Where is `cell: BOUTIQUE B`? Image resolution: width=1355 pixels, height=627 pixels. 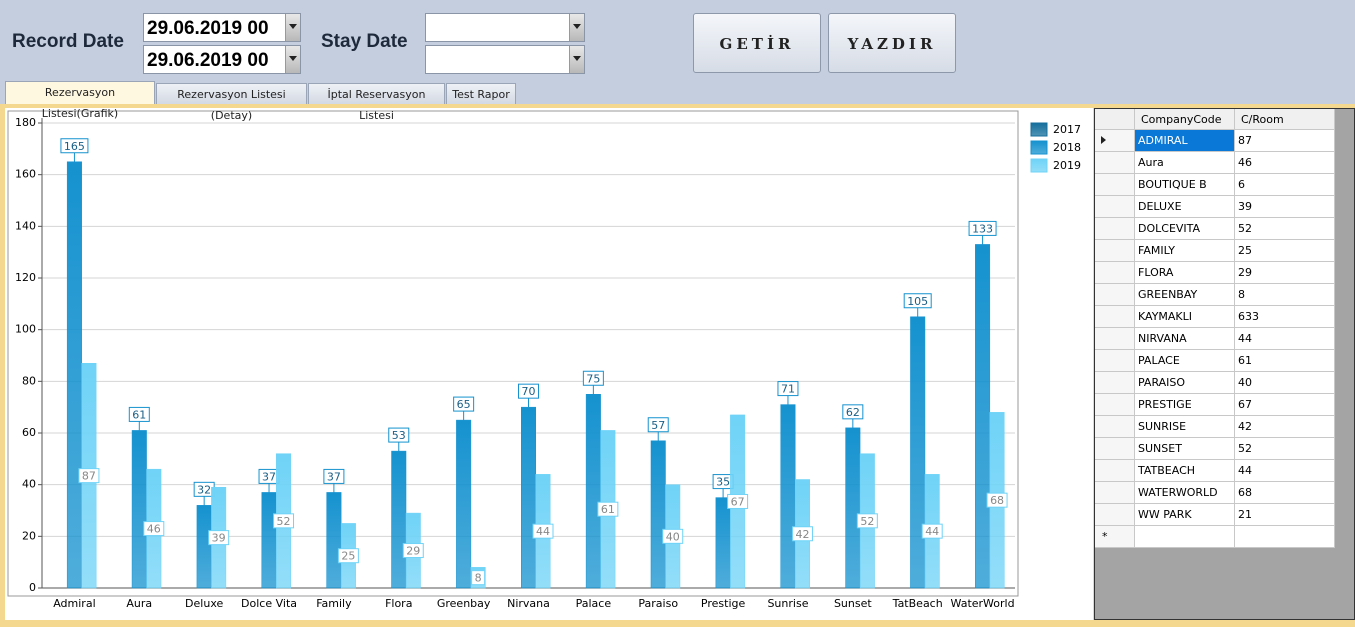 cell: BOUTIQUE B is located at coordinates (1185, 185).